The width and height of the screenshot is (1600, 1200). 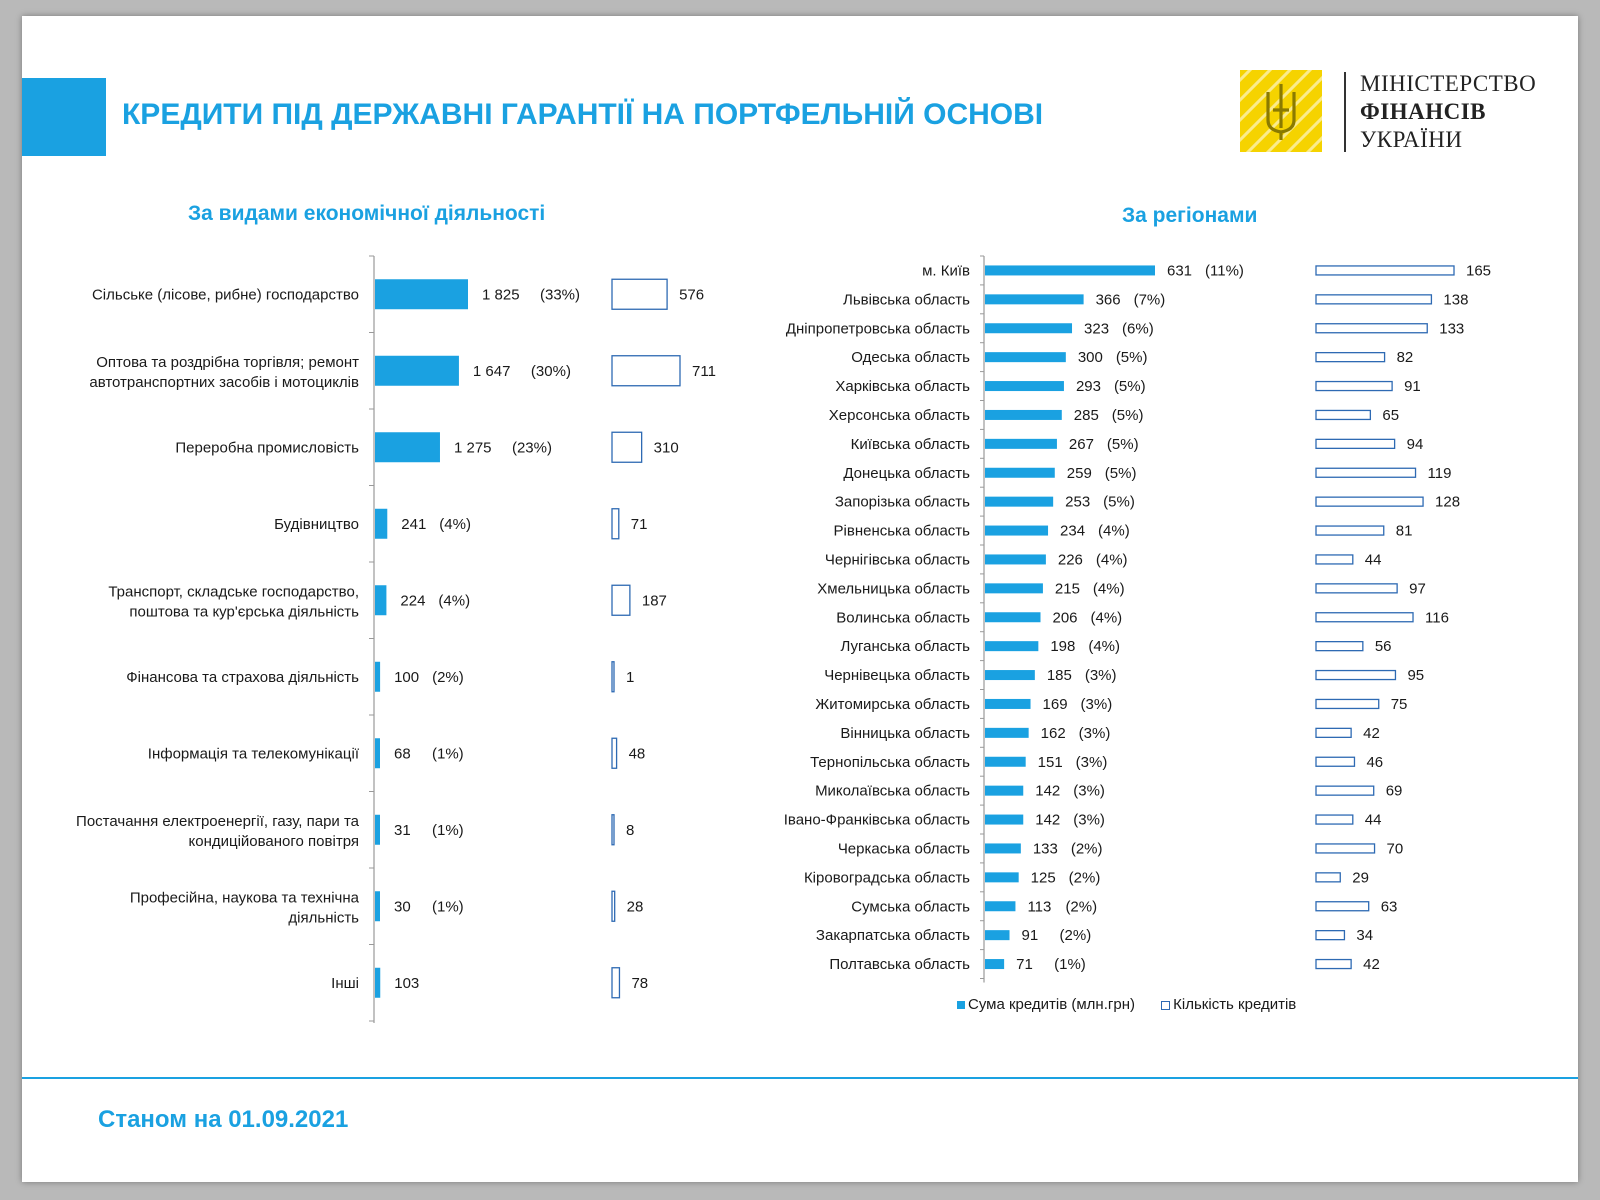 I want to click on region-label: Харківська область, so click(x=902, y=386).